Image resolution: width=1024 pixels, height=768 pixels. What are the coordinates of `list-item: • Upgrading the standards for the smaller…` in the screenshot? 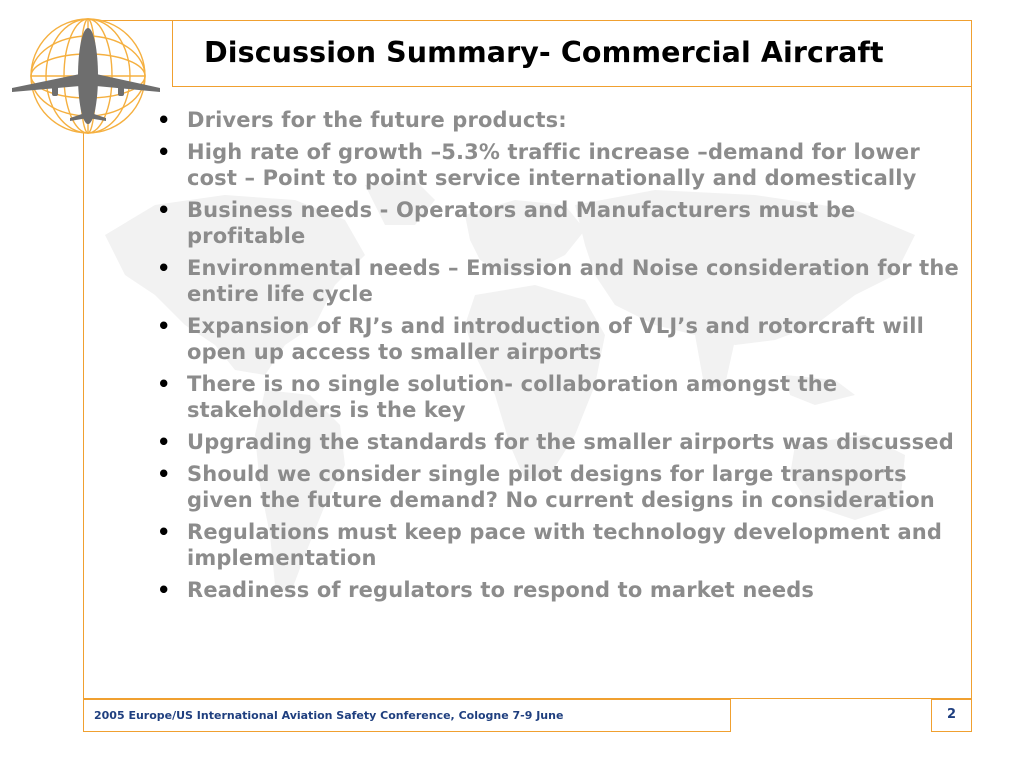 It's located at (557, 442).